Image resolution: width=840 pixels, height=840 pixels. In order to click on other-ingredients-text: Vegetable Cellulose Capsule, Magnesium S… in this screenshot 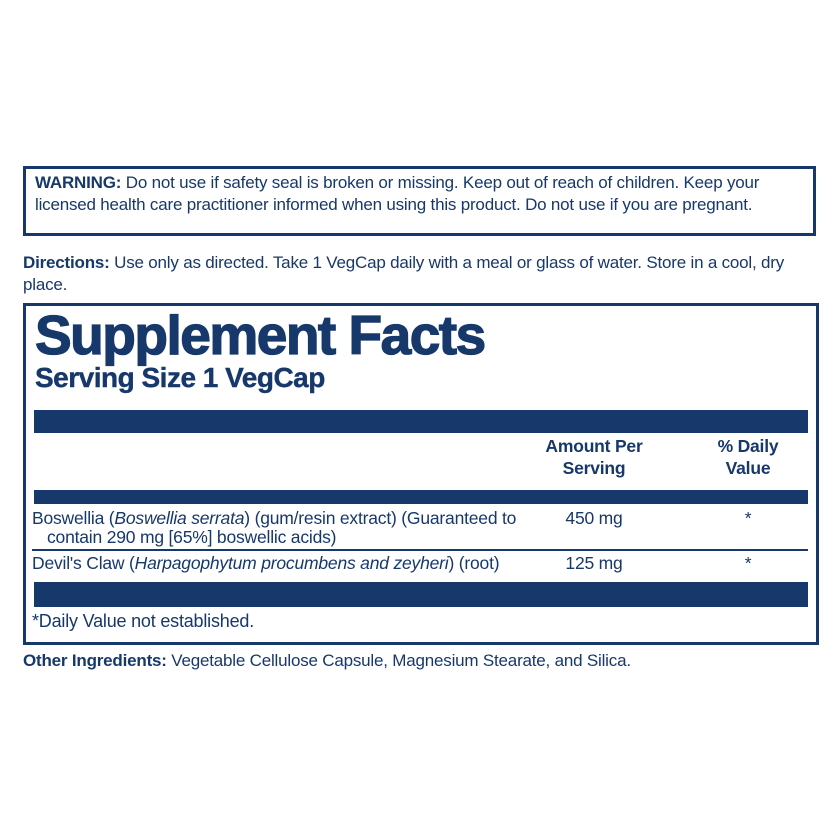, I will do `click(401, 660)`.